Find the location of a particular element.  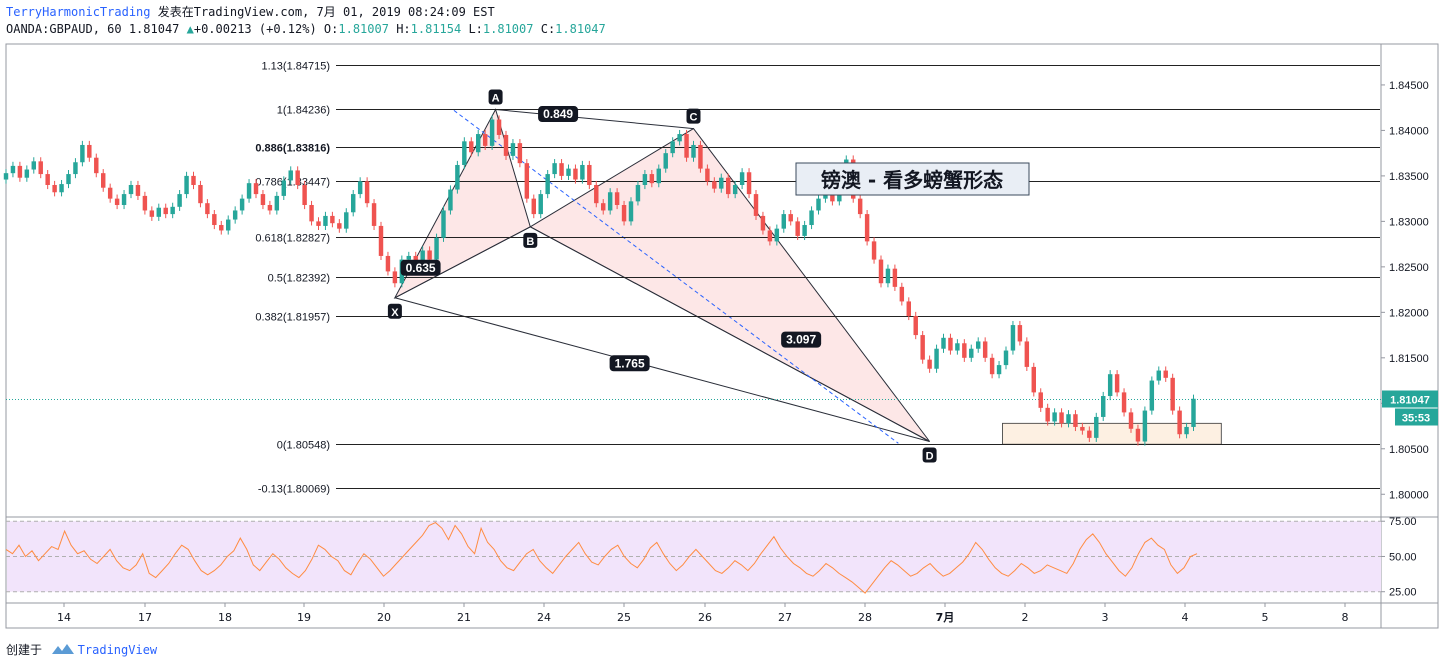

open-value: 1.81007 is located at coordinates (363, 29).